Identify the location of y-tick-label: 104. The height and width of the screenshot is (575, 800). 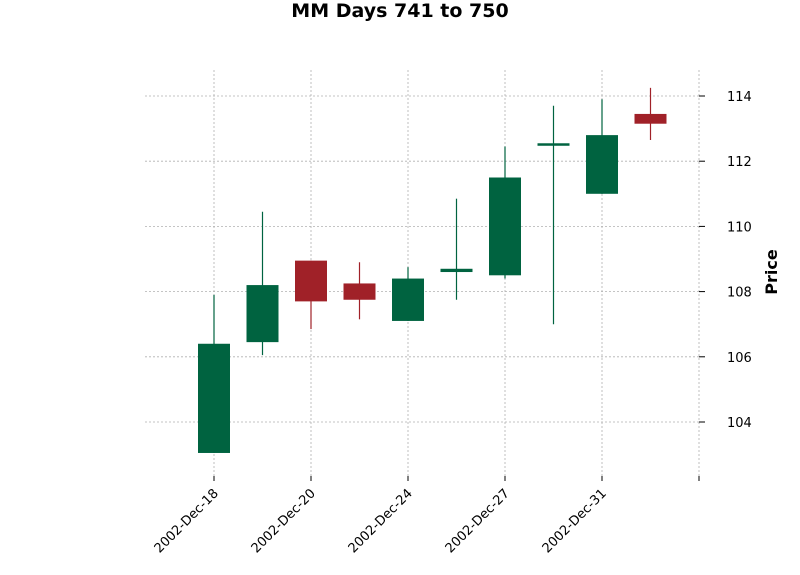
(739, 423).